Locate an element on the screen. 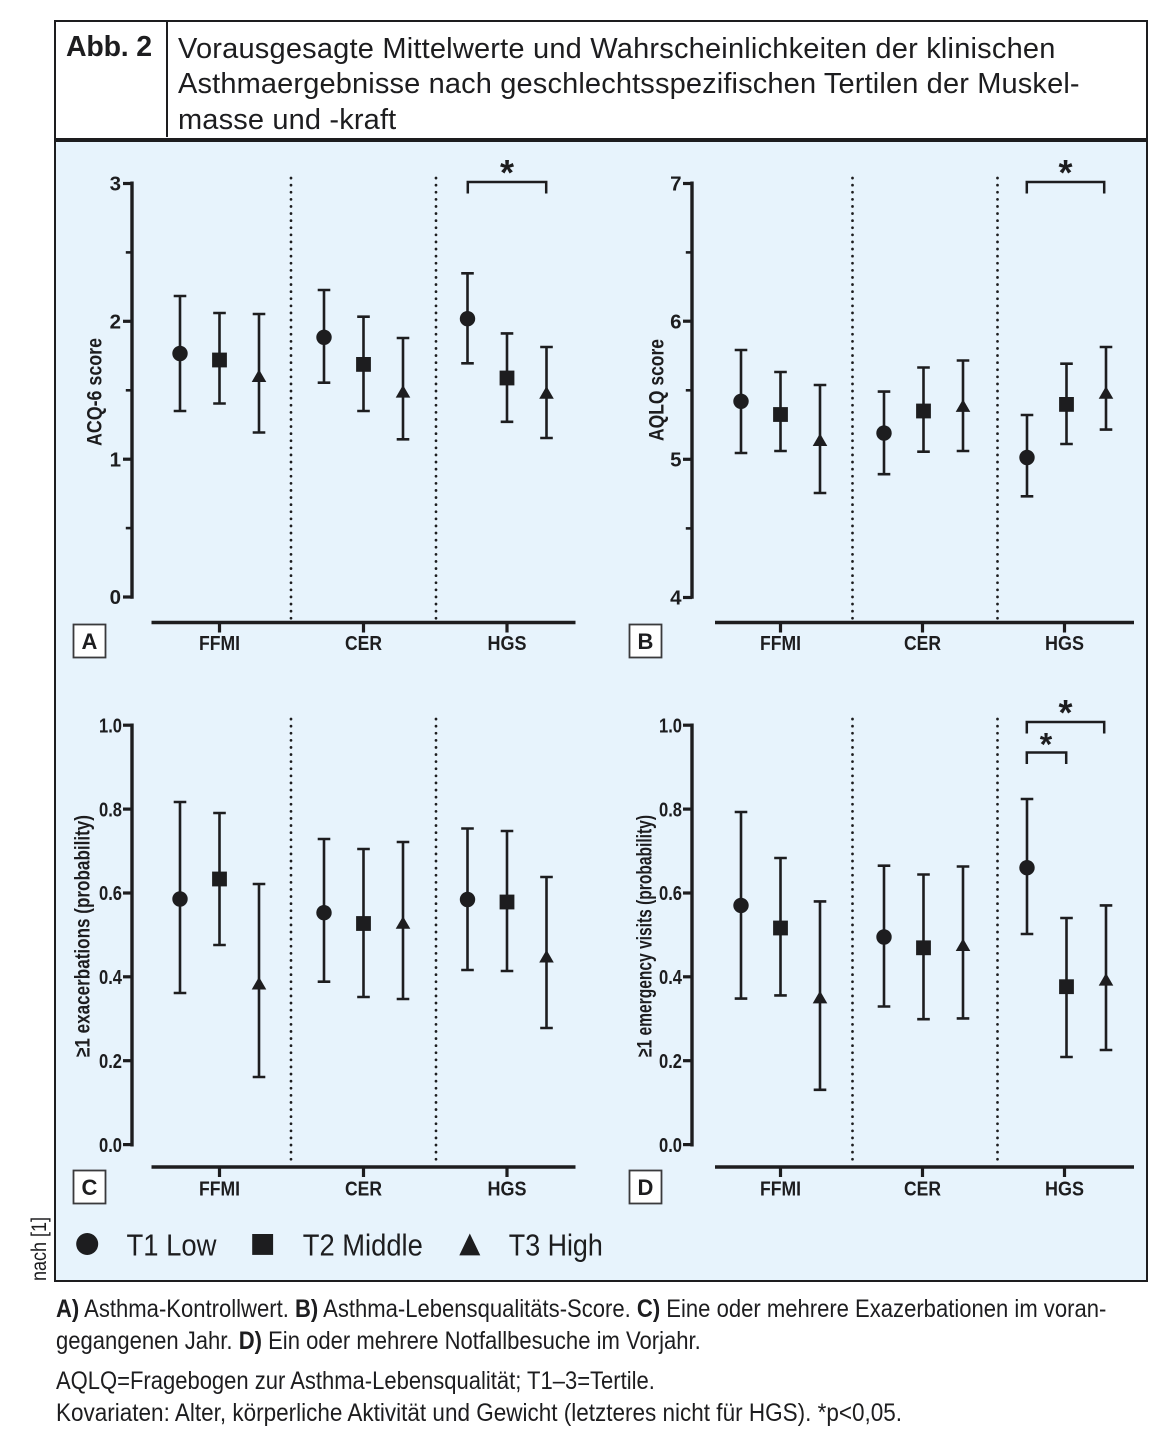  svg-text: 3 is located at coordinates (115, 184).